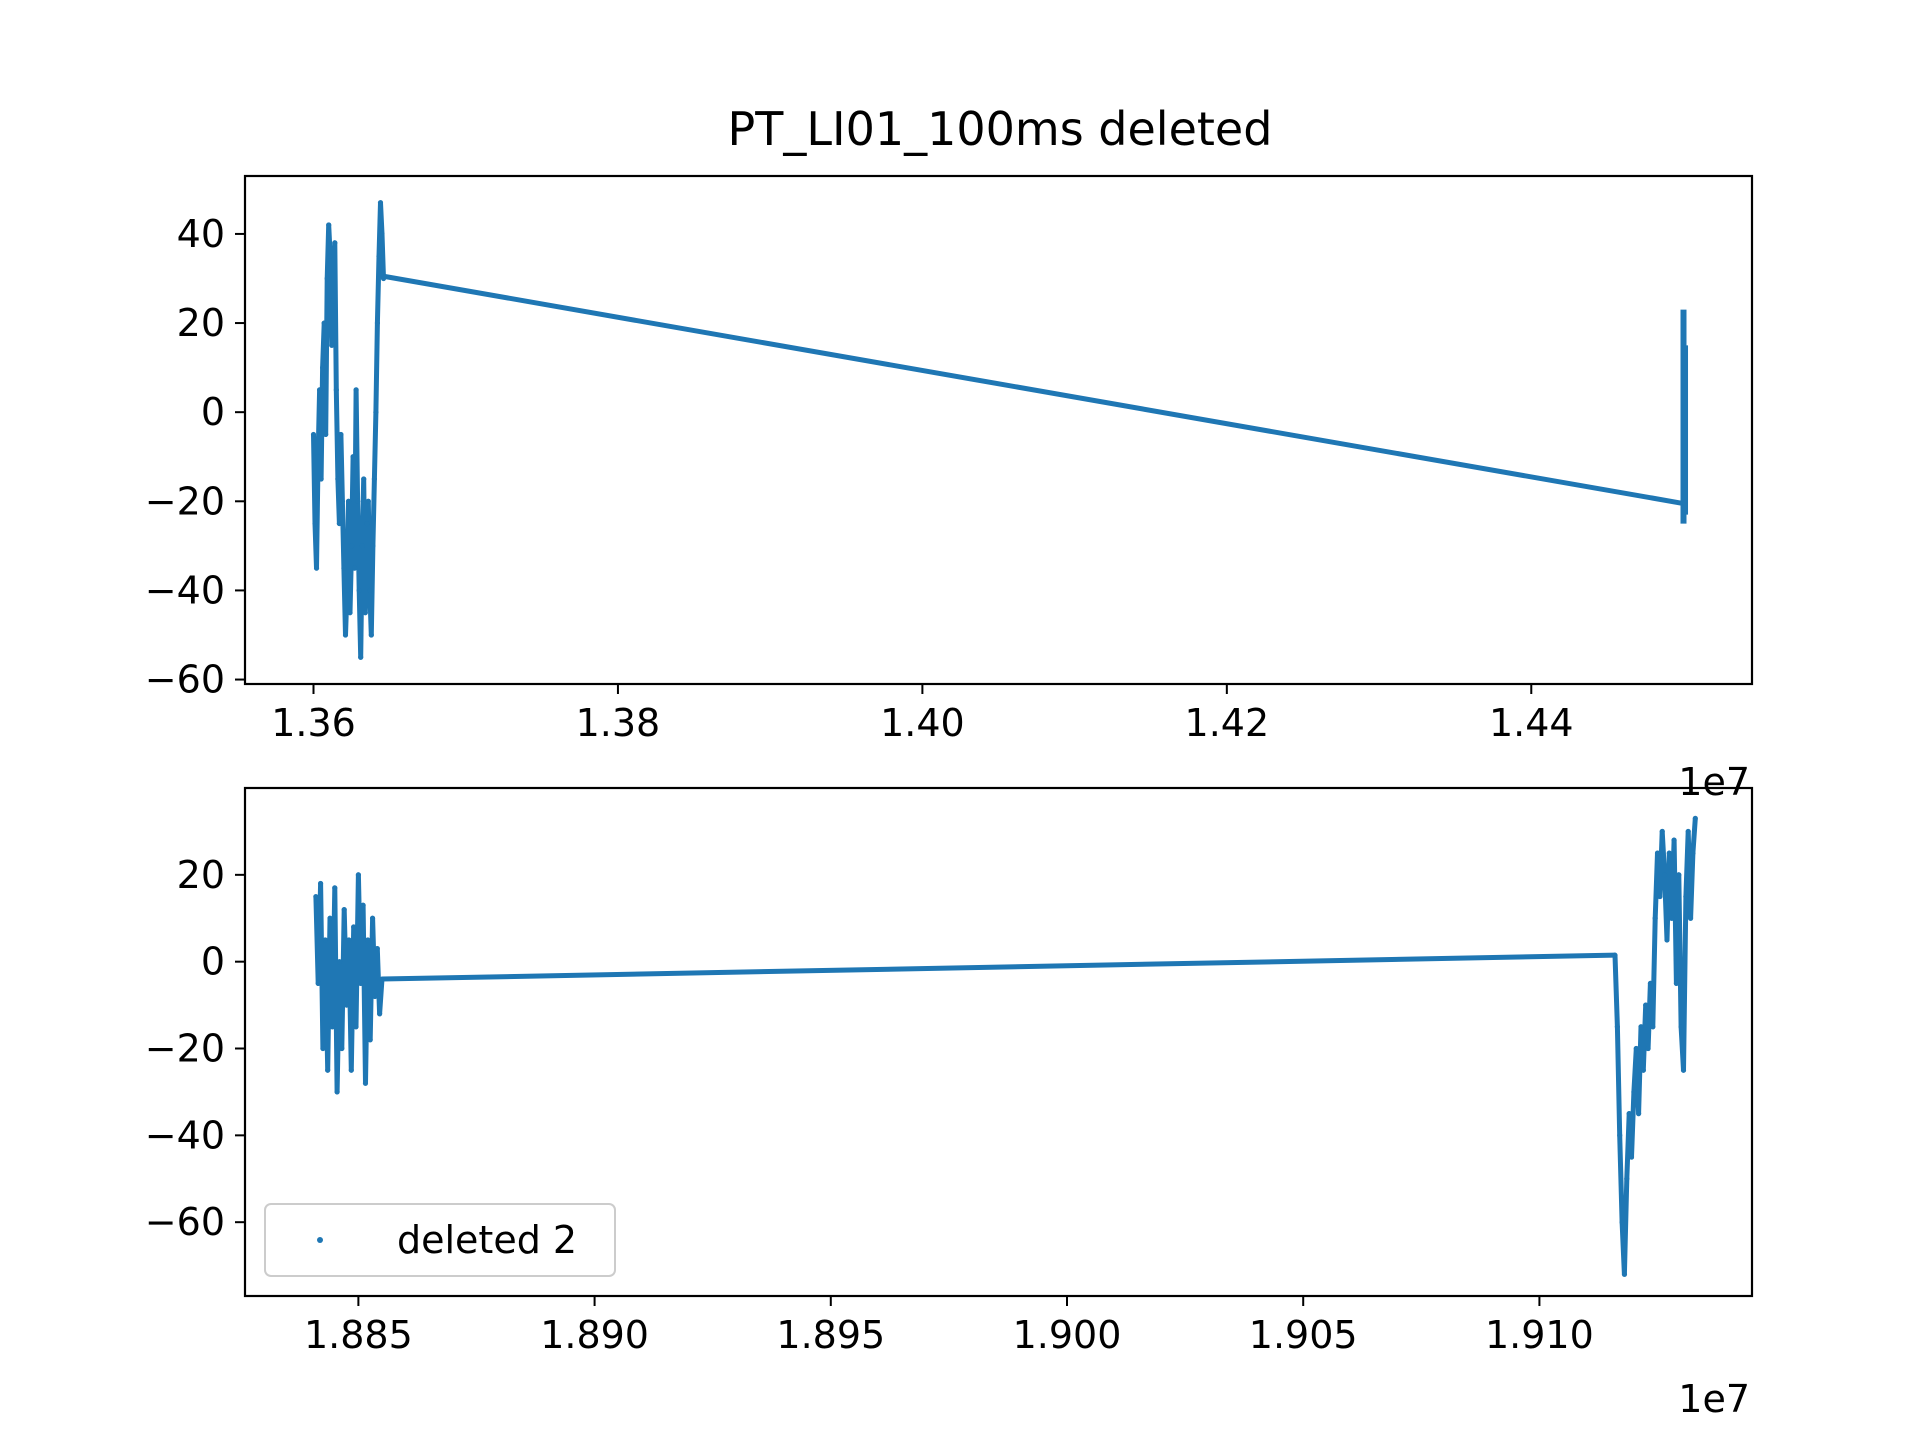 Image resolution: width=1920 pixels, height=1445 pixels. What do you see at coordinates (320, 1240) in the screenshot?
I see `legend-marker` at bounding box center [320, 1240].